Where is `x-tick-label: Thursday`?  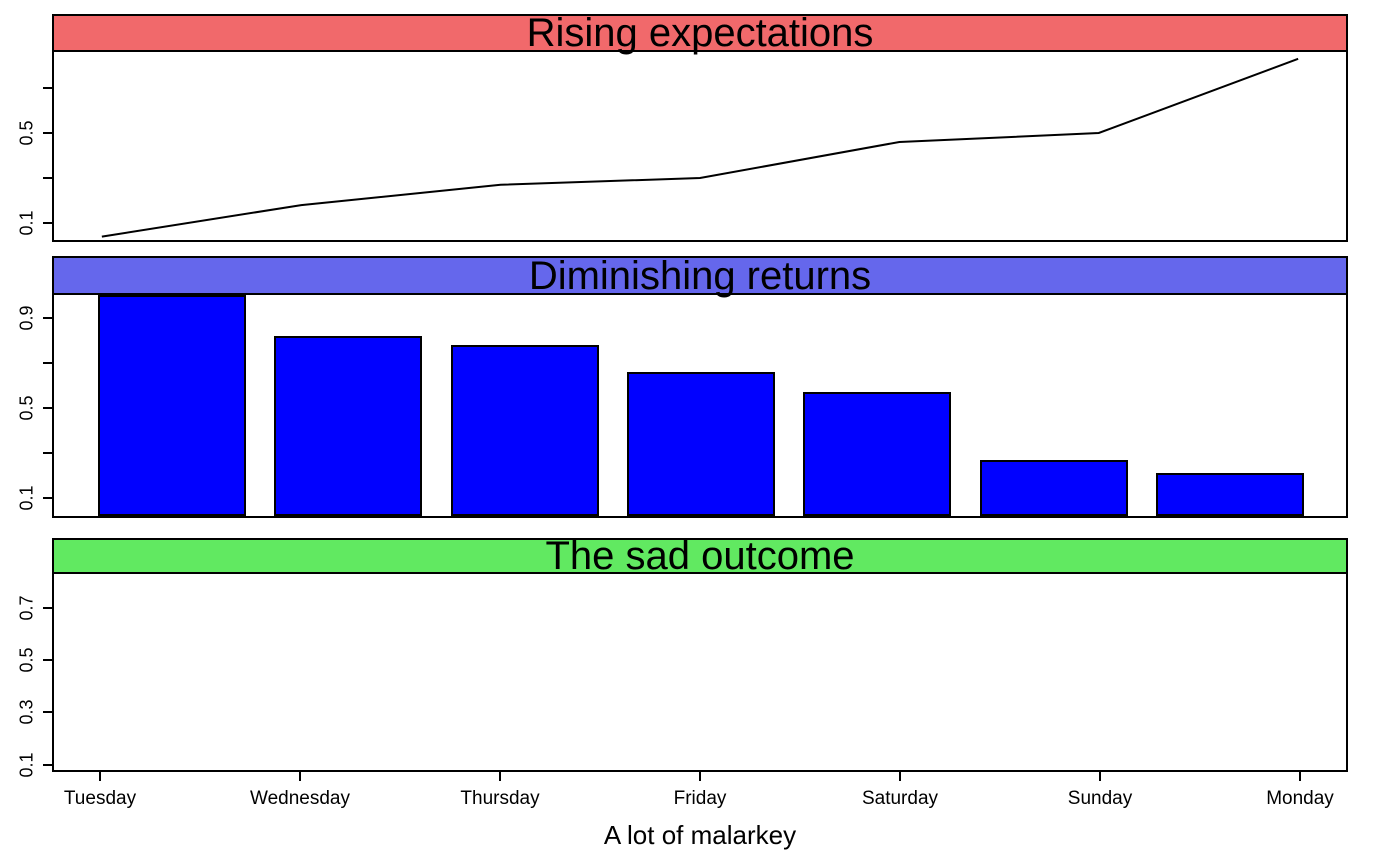
x-tick-label: Thursday is located at coordinates (500, 798).